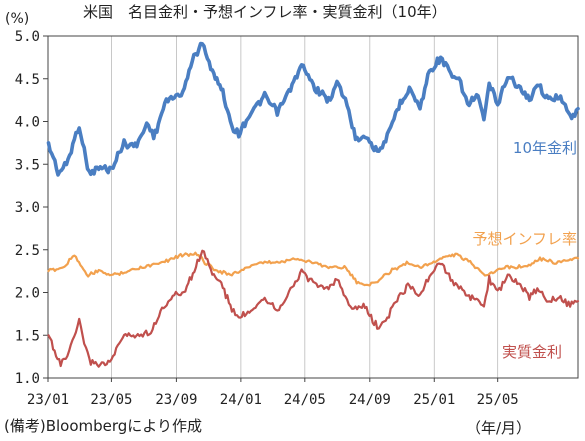 This screenshot has height=441, width=585. What do you see at coordinates (111, 400) in the screenshot?
I see `x-tick-label: 23/05` at bounding box center [111, 400].